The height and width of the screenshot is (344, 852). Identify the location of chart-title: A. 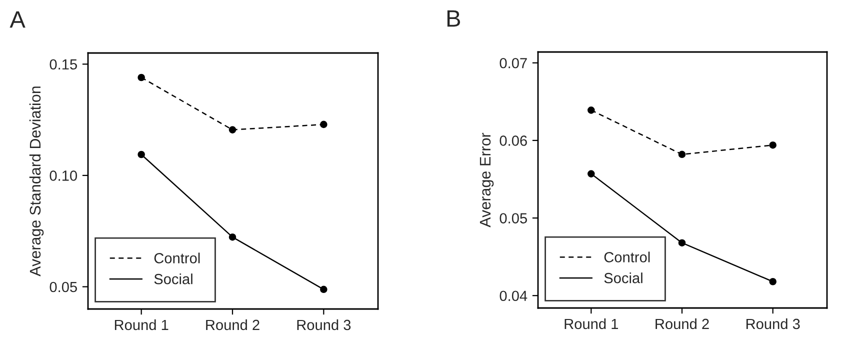
(18, 19).